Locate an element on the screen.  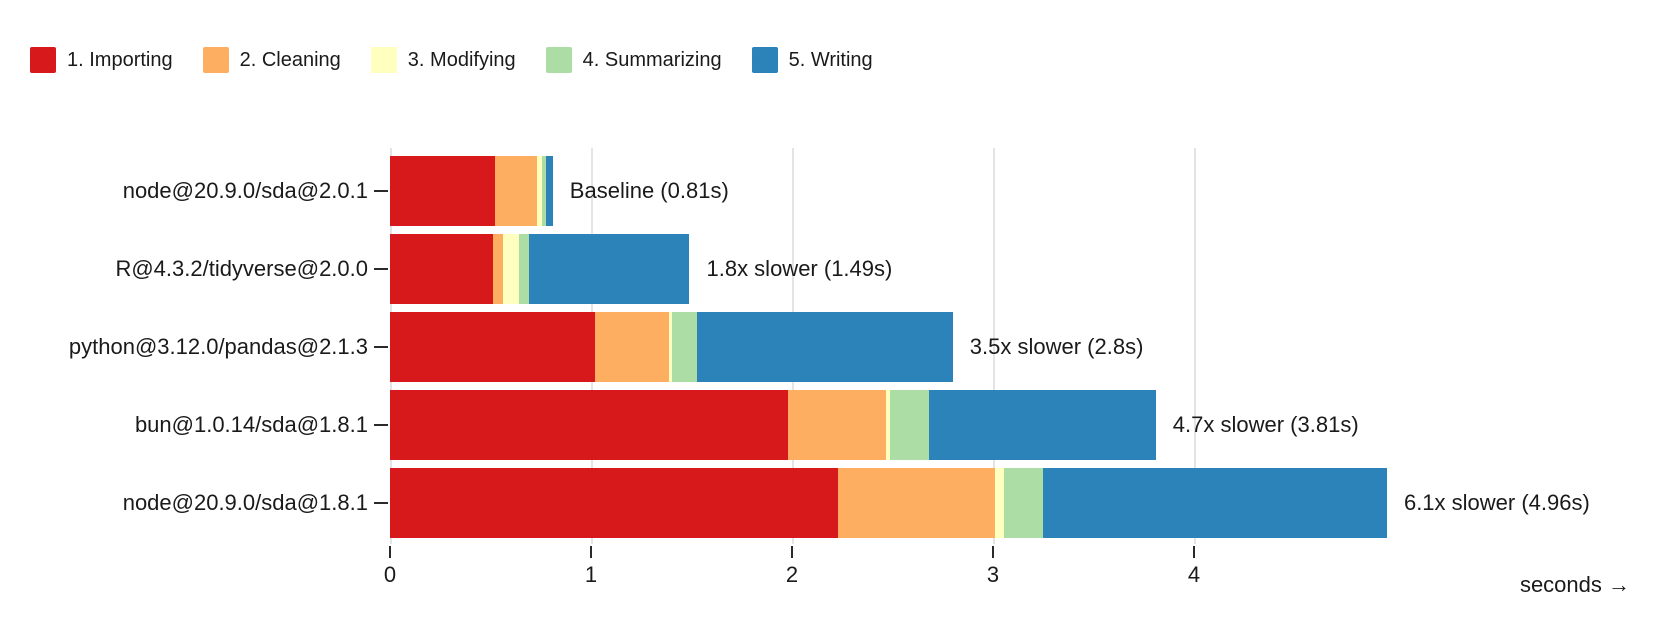
bar-annotation: 4.7x slower (3.81s) is located at coordinates (1265, 424).